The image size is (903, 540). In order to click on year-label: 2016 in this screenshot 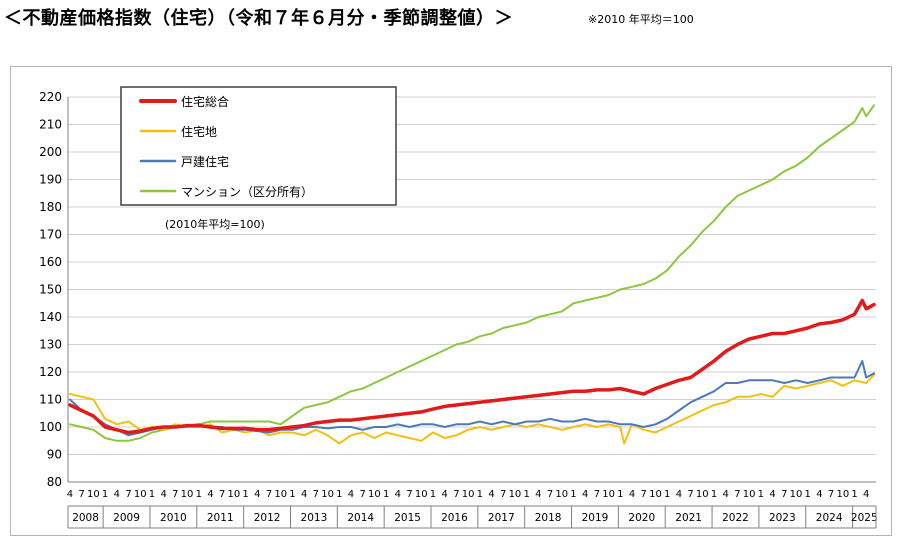, I will do `click(454, 518)`.